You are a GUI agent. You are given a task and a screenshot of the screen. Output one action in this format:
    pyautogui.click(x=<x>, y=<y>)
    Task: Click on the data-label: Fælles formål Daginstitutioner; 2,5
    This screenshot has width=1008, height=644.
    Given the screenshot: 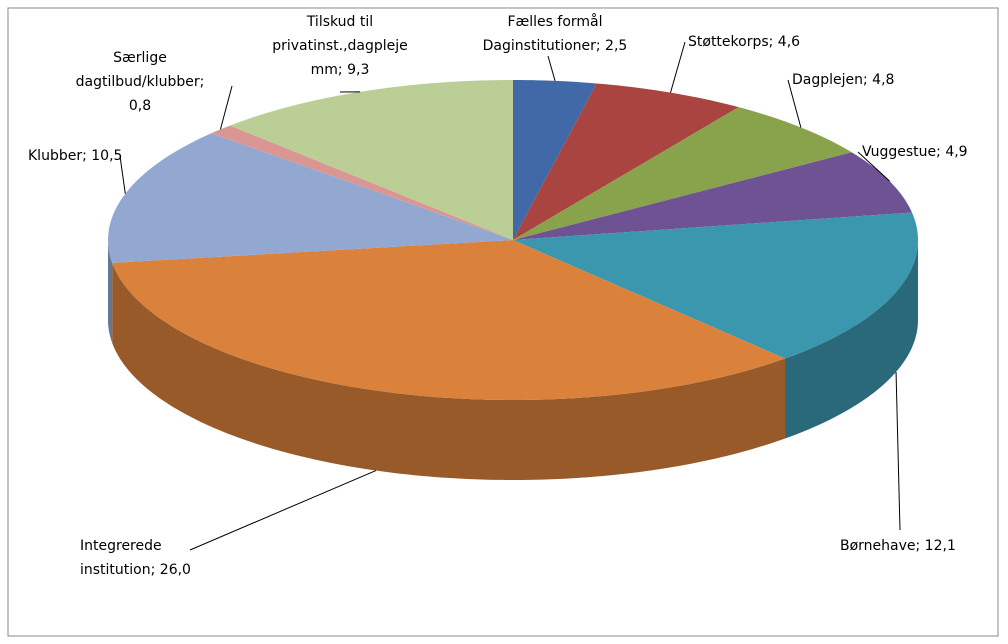 What is the action you would take?
    pyautogui.click(x=555, y=33)
    